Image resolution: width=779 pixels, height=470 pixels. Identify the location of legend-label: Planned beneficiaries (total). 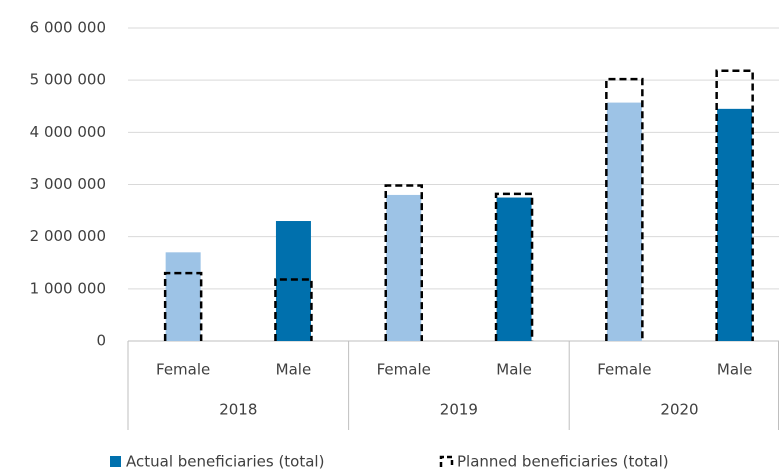
(563, 461).